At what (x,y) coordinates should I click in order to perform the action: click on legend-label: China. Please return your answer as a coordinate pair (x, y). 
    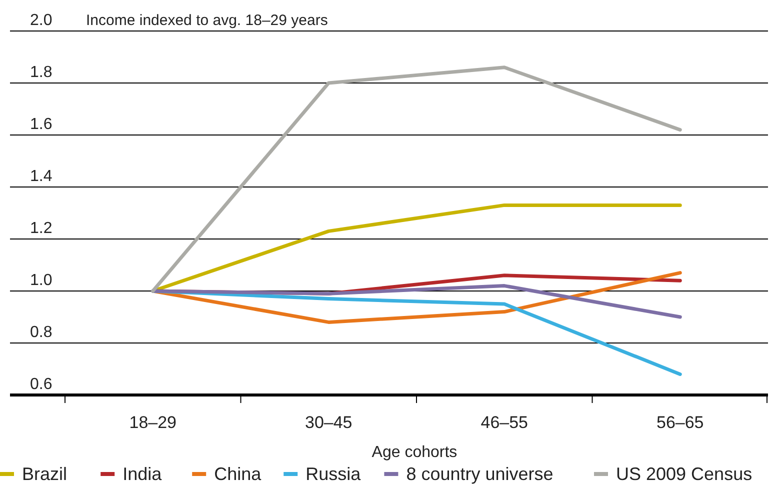
    Looking at the image, I should click on (238, 474).